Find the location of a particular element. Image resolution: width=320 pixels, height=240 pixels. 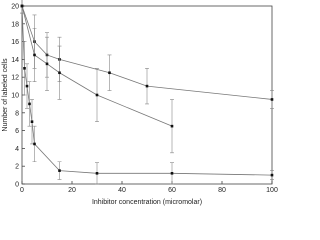

y-tick-label: 2 is located at coordinates (17, 167).